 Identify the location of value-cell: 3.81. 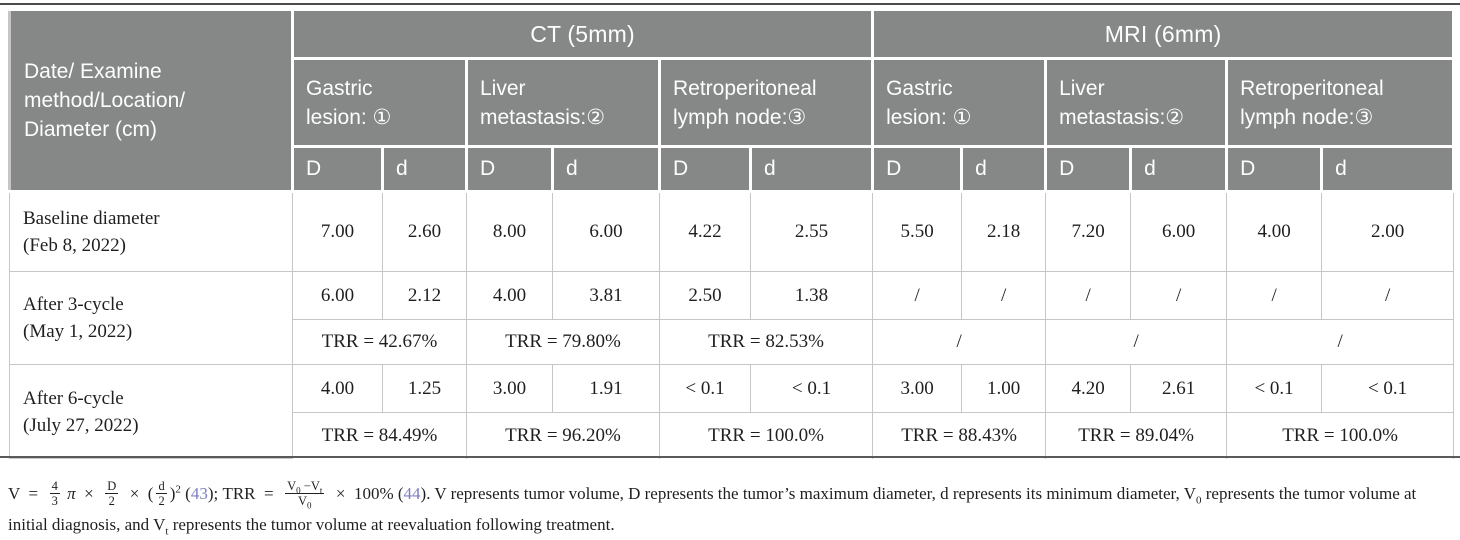
(606, 295).